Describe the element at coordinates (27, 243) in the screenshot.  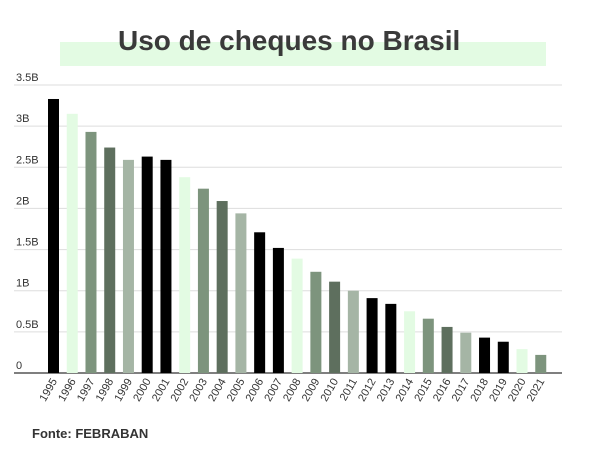
I see `y-tick-label: 1.5B` at that location.